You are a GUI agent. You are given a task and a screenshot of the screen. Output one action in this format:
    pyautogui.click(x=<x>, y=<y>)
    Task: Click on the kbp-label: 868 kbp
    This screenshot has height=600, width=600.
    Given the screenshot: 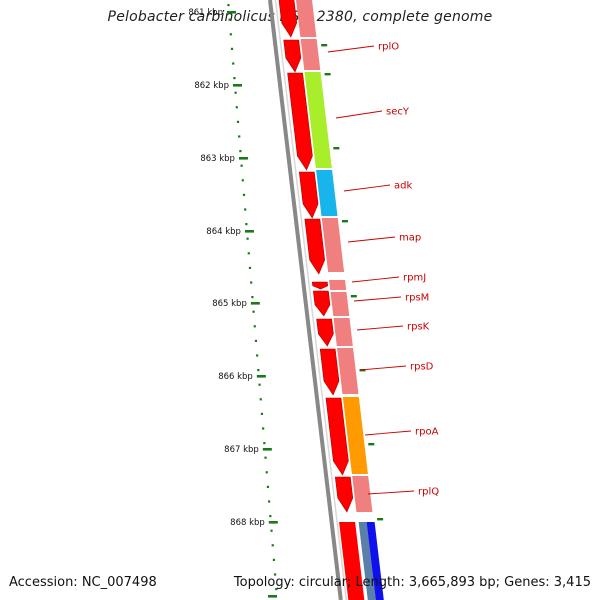 What is the action you would take?
    pyautogui.click(x=247, y=523)
    